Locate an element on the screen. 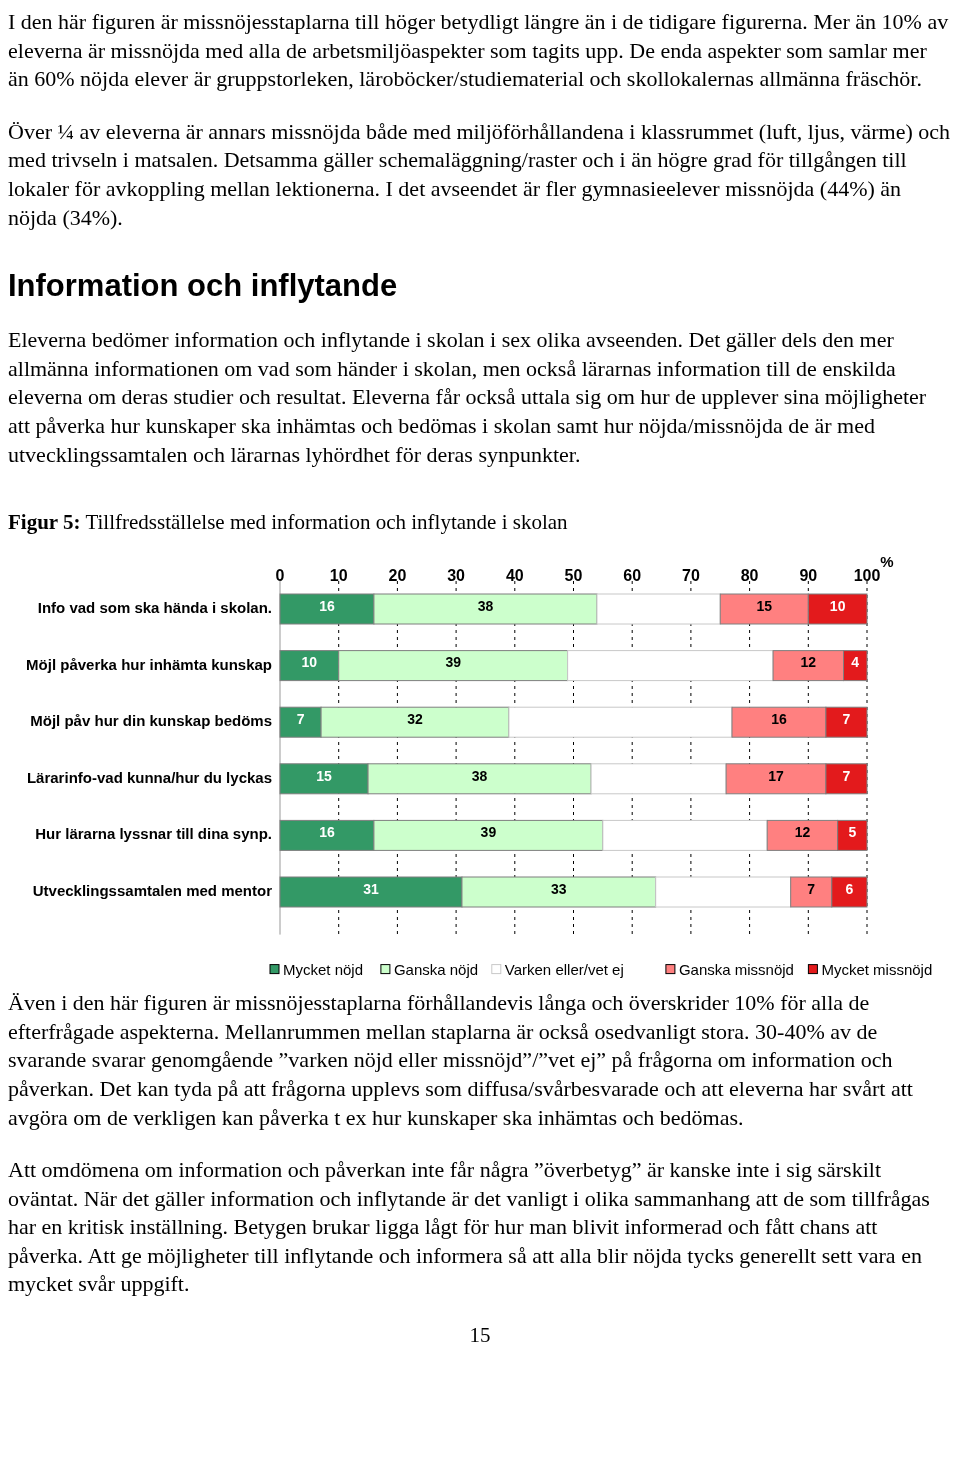  text: Att omdömena om information och påverkan inte får några ”överbetyg” är kanske inte i sig särskilt oväntat. När det gäller information och inflytande är det vanligt i olika sammanhang att de som tillfrågas har en kritisk inställning. Betygen brukar ligga lågt för hur man blivit informerad och fått chans att påverka. Att ge möjligheter till inflytande och informera så att alla blir nöjda tycks generellt sett vara en mycket svår uppgift. is located at coordinates (469, 1227).